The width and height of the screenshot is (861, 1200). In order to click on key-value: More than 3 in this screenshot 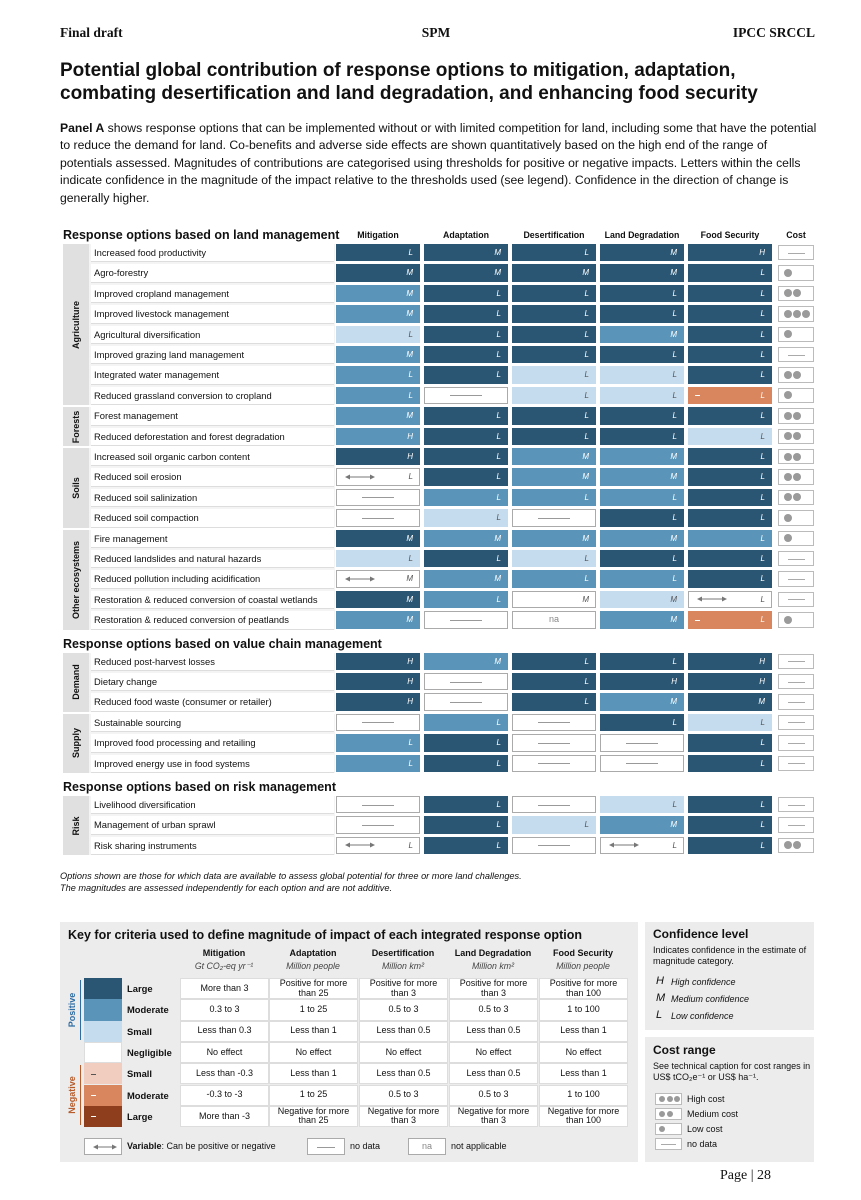, I will do `click(224, 987)`.